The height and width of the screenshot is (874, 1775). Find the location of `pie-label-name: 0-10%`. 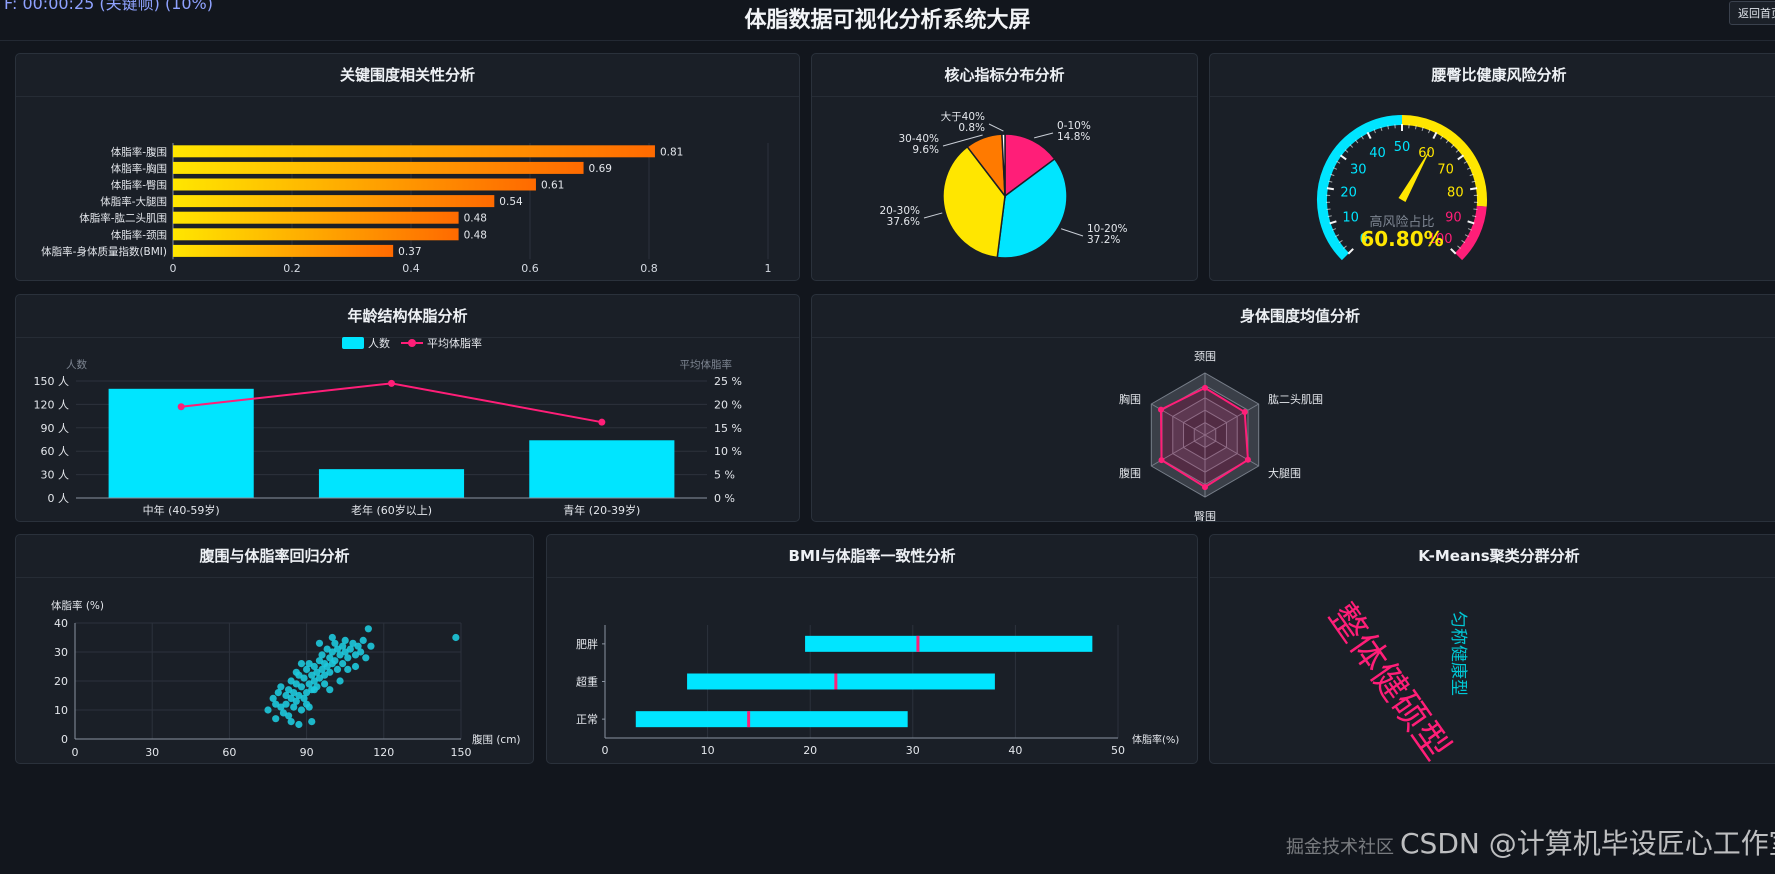

pie-label-name: 0-10% is located at coordinates (1074, 126).